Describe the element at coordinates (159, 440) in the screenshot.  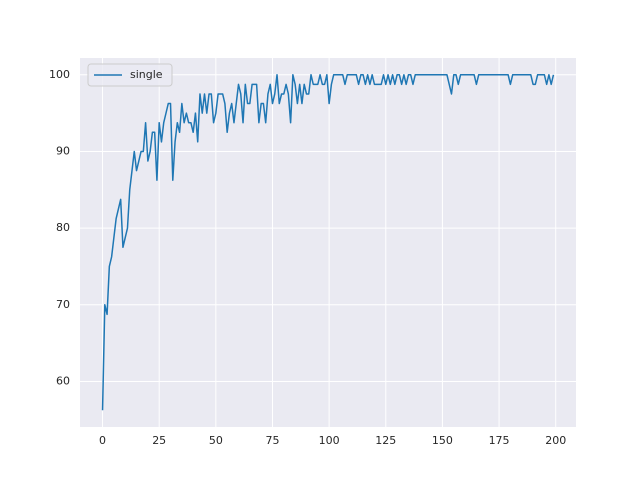
I see `x-tick-label: 25` at that location.